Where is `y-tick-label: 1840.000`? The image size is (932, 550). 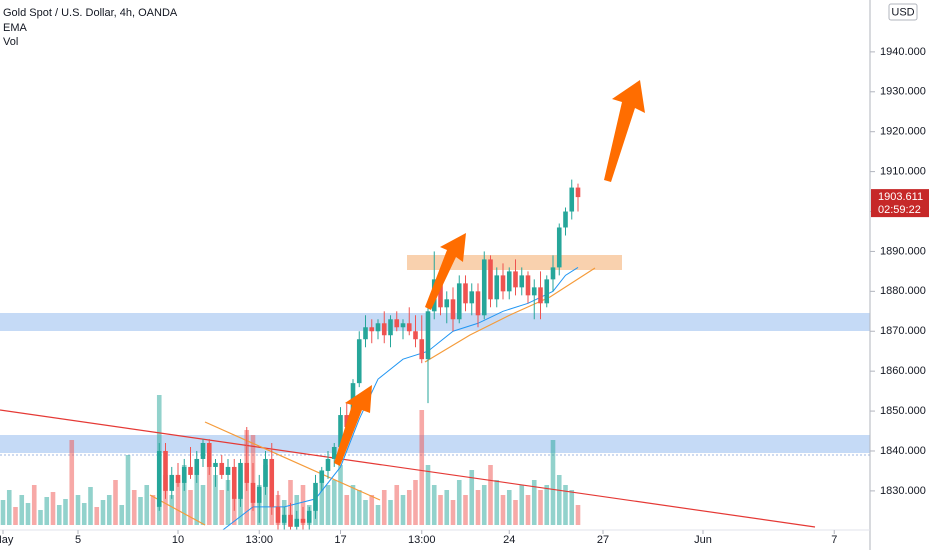 y-tick-label: 1840.000 is located at coordinates (903, 451).